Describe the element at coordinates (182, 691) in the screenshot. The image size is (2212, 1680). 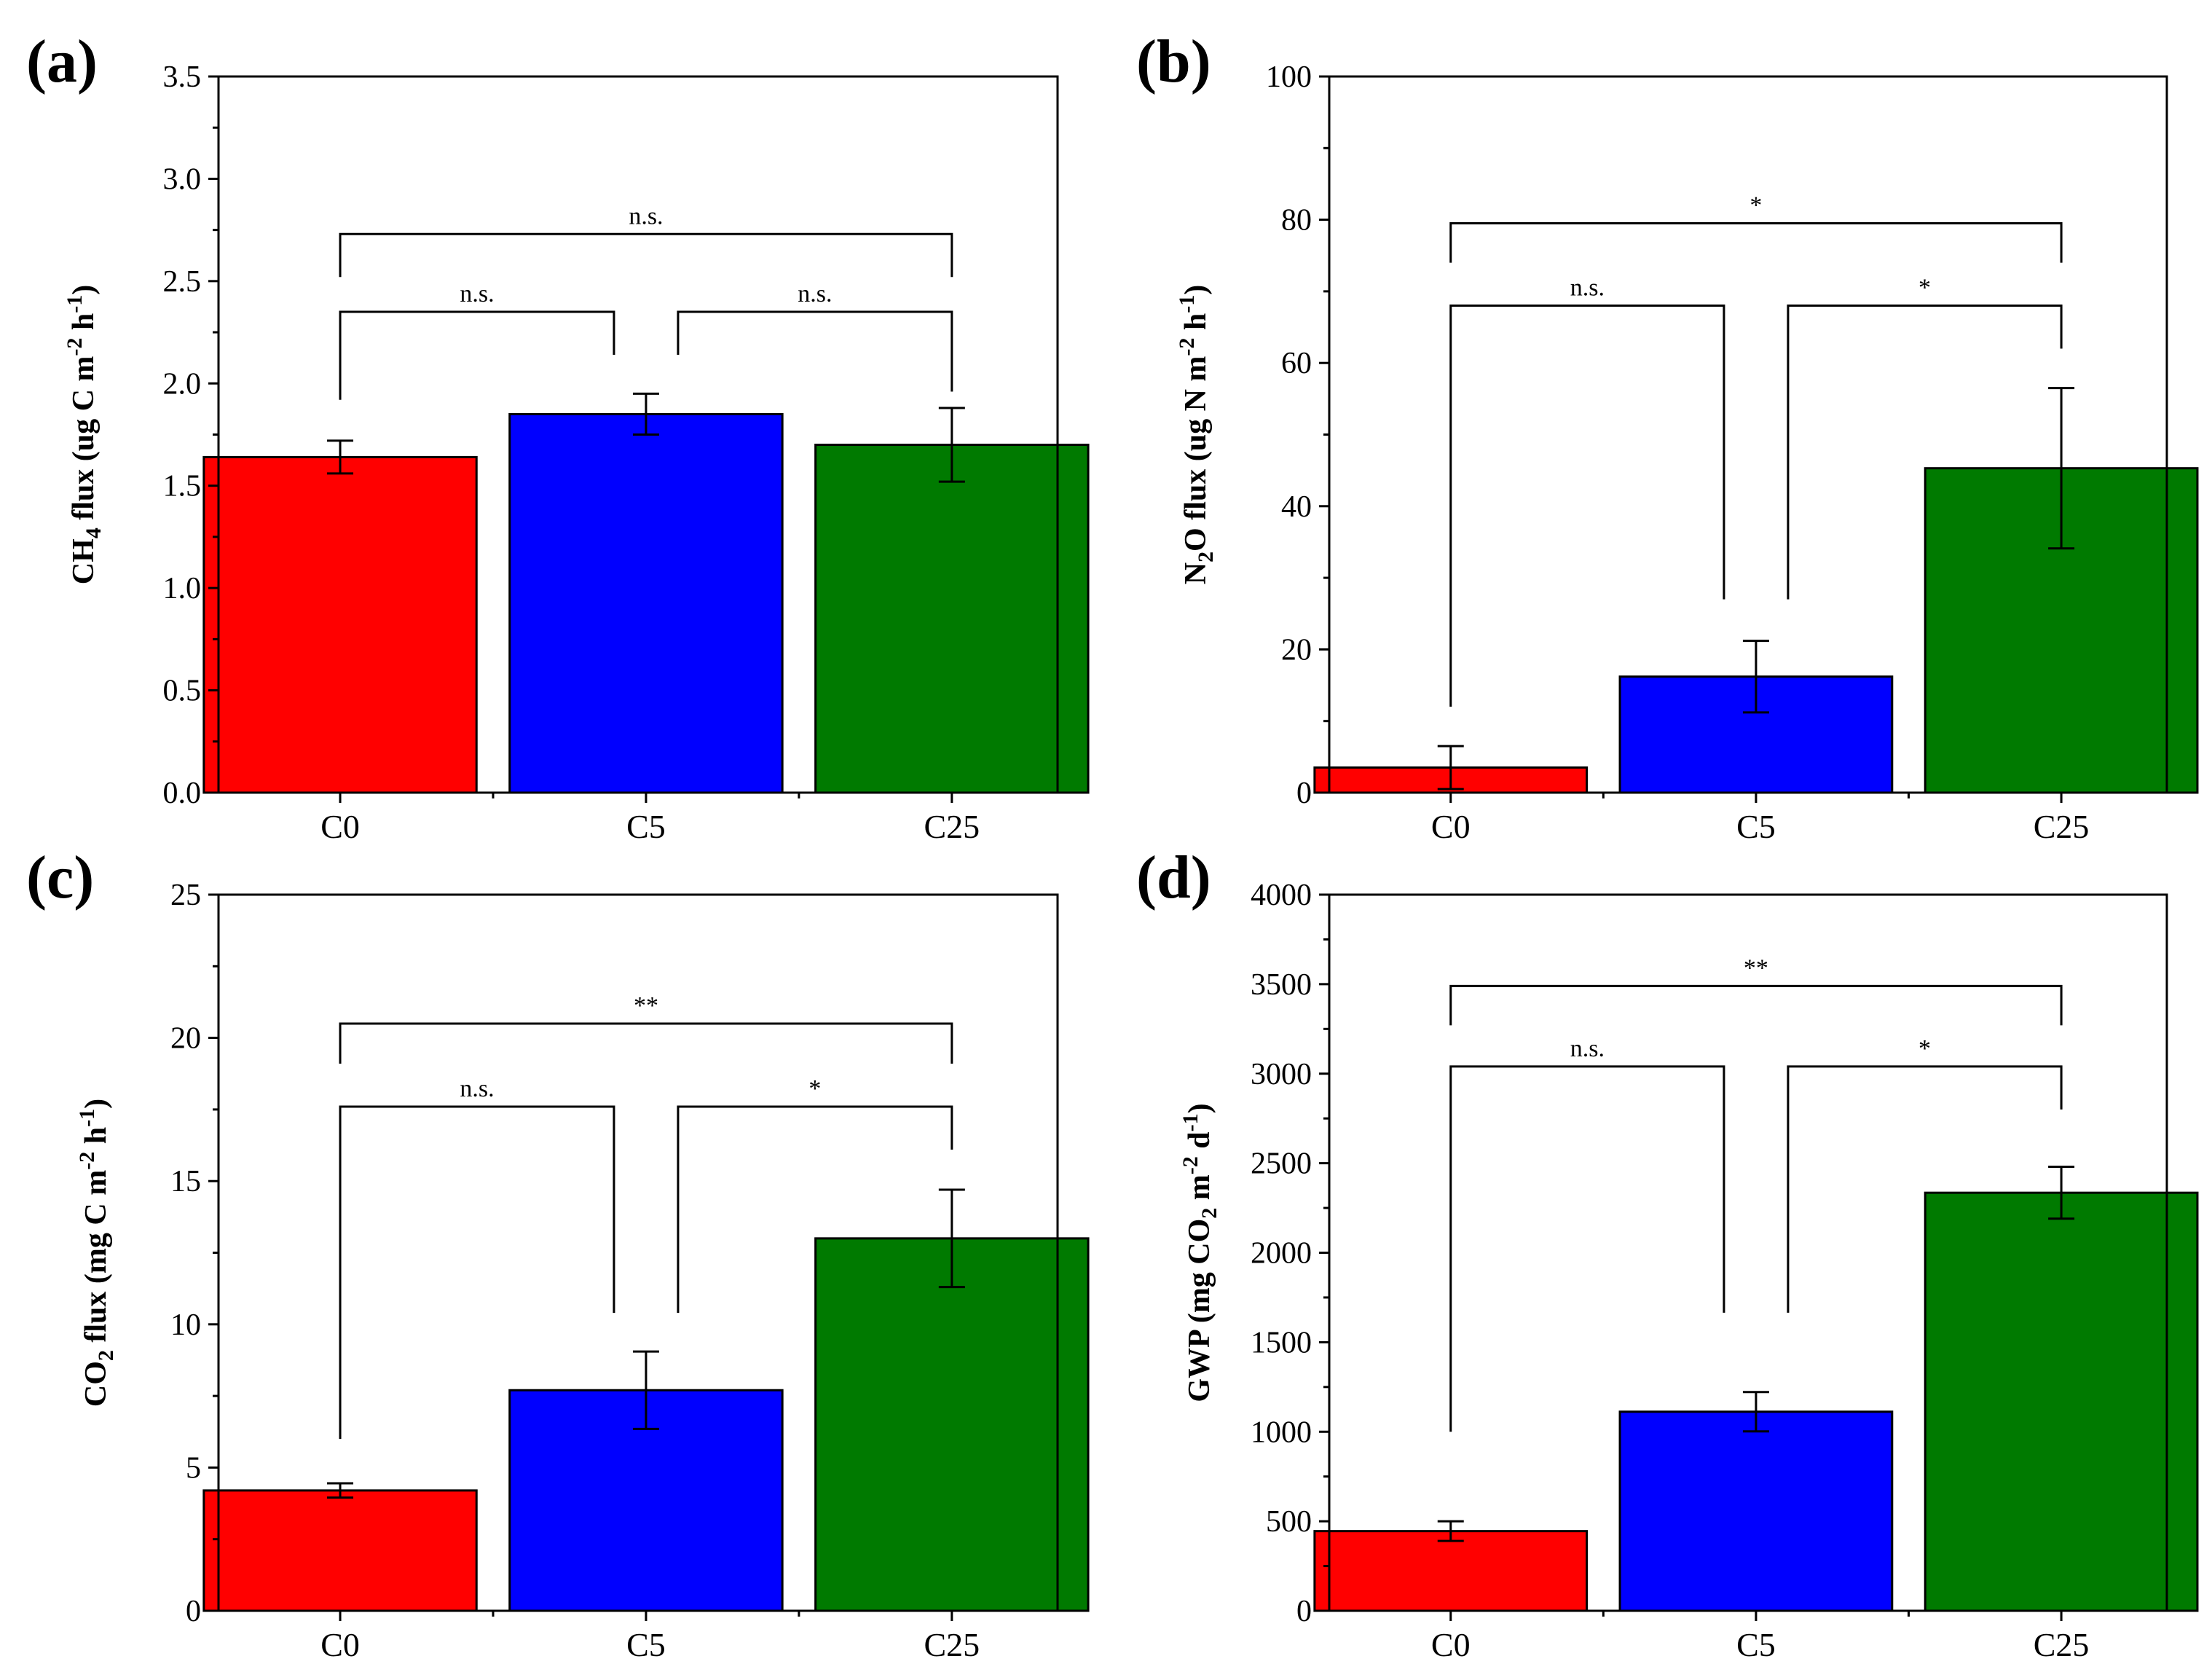
I see `y-tick-label: 0.5` at that location.